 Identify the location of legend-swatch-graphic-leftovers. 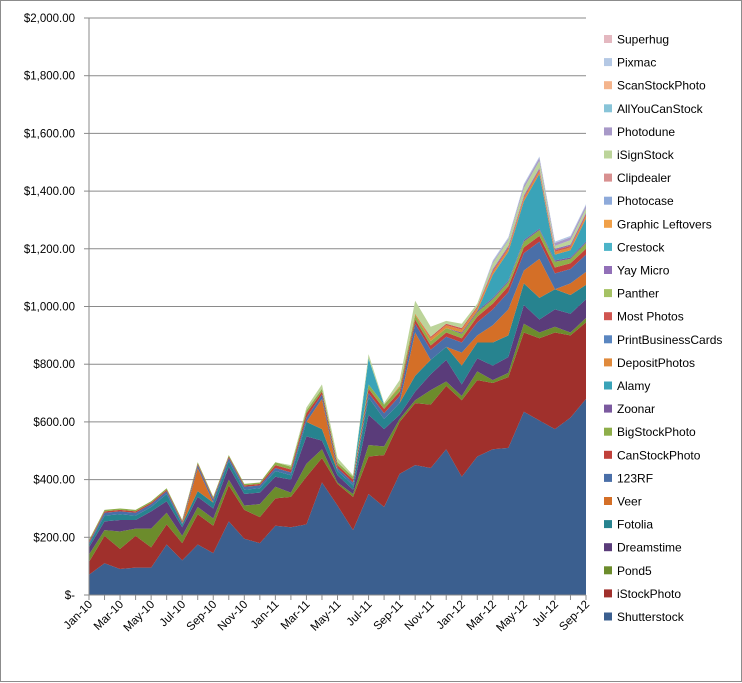
(608, 223).